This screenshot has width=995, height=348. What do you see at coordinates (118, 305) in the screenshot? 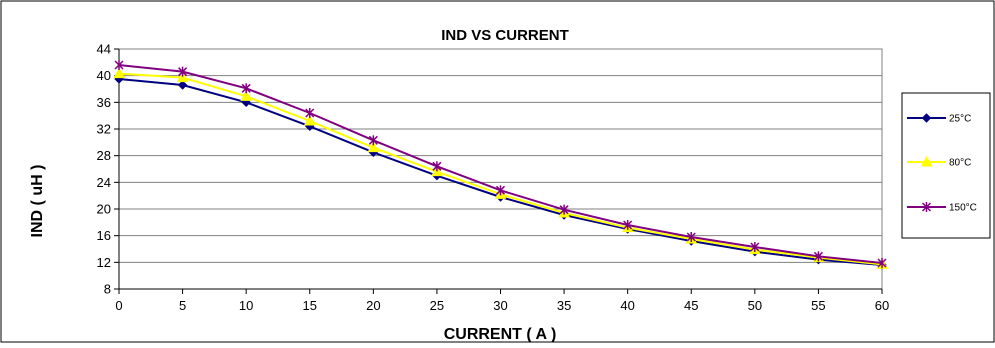
I see `x-tick-label: 0` at bounding box center [118, 305].